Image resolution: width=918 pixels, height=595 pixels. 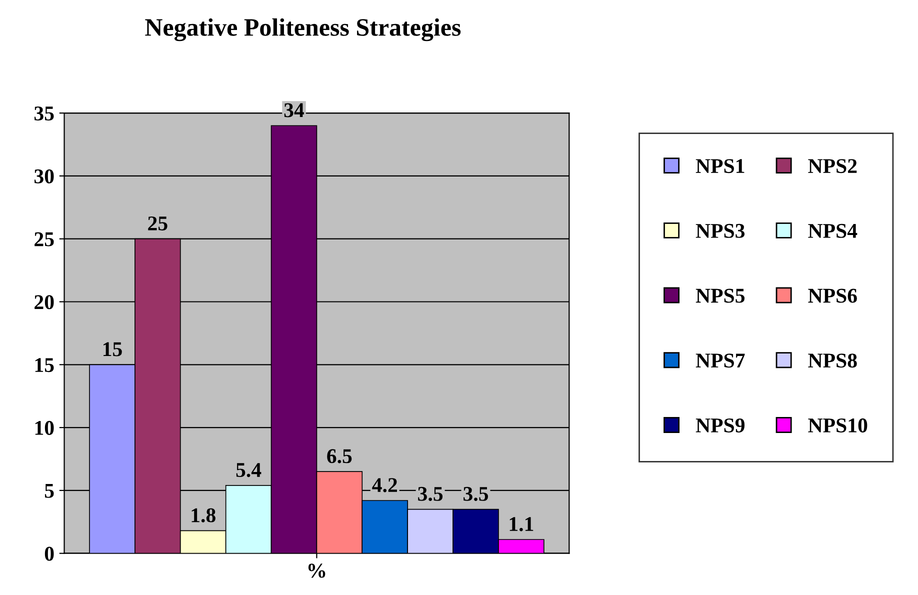 What do you see at coordinates (720, 425) in the screenshot?
I see `legend-label: NPS9` at bounding box center [720, 425].